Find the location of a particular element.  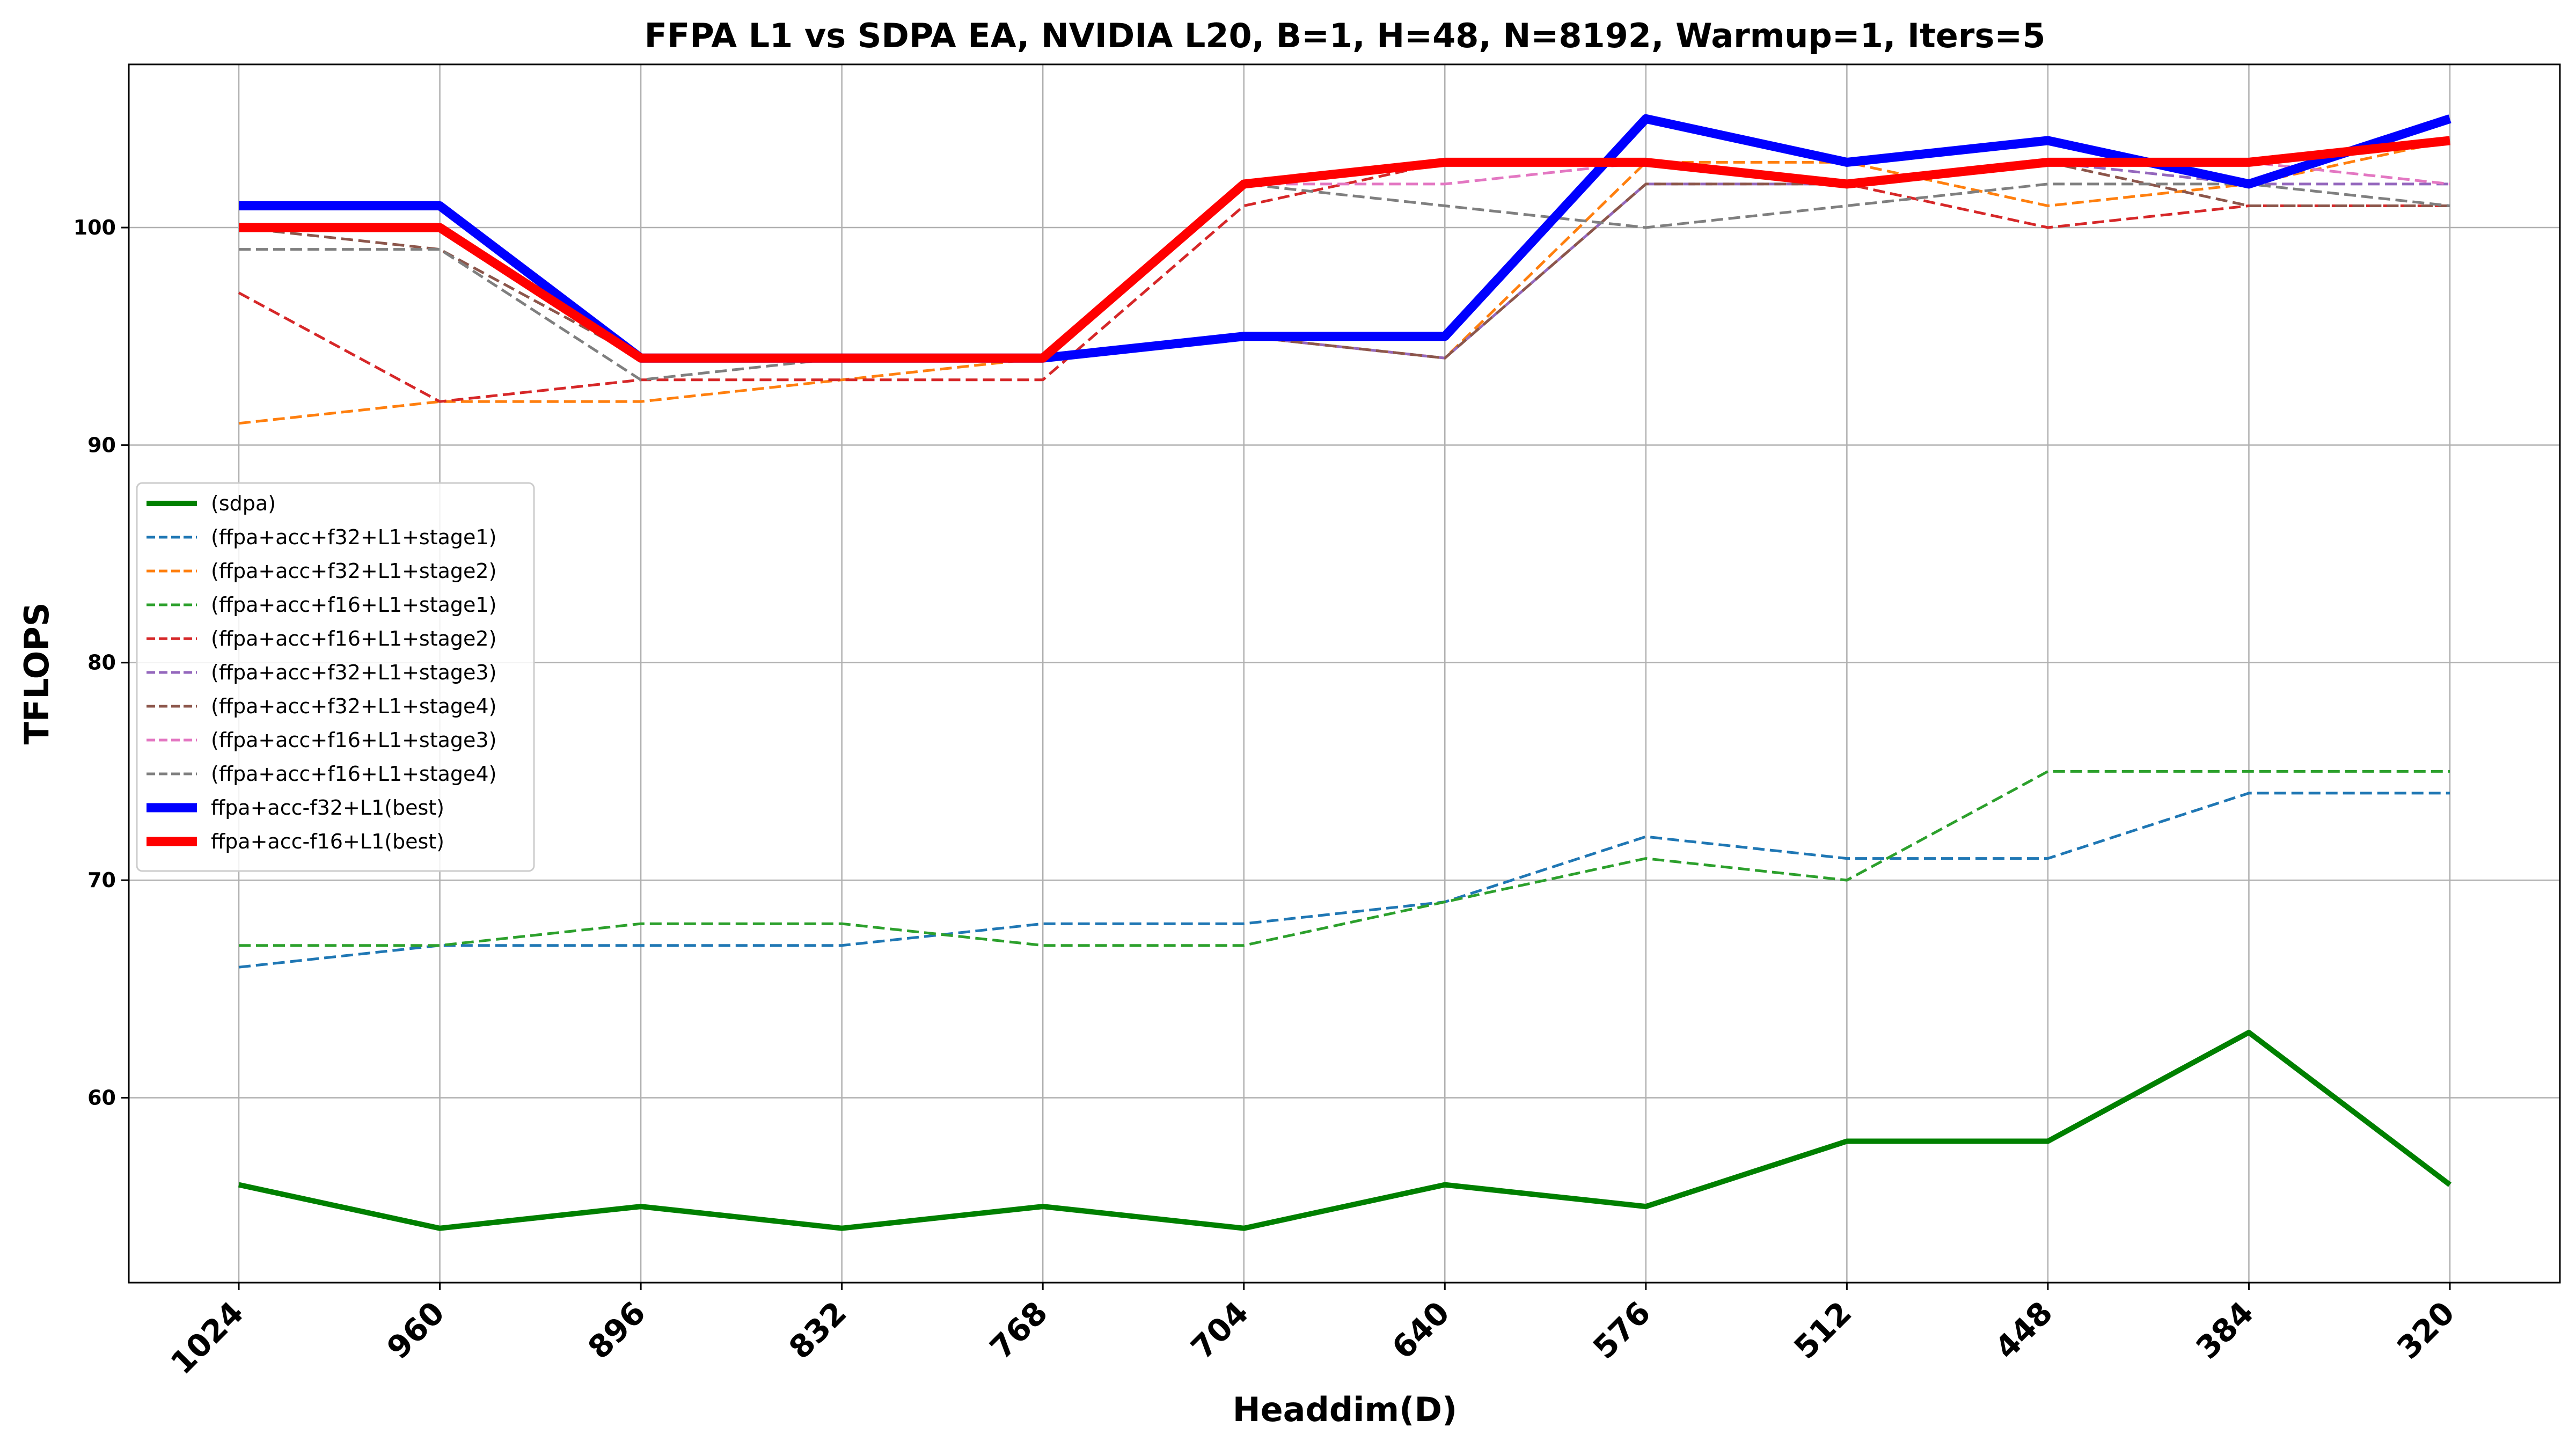

legend-label: ffpa+acc-f16+L1(best) is located at coordinates (327, 841).